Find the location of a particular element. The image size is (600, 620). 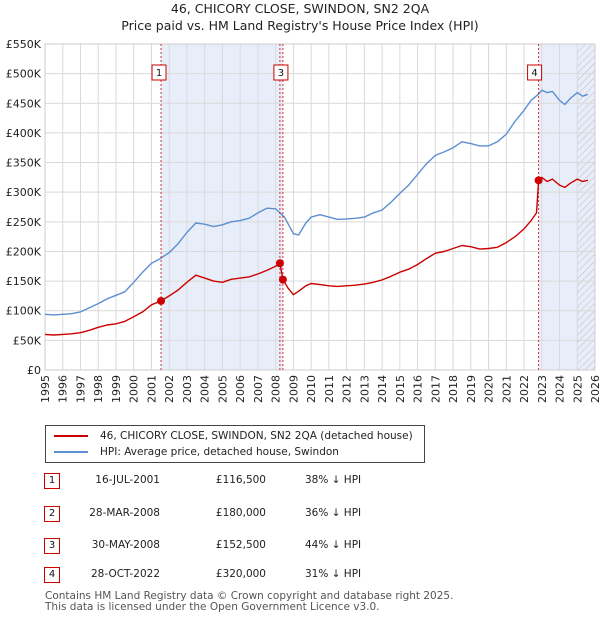

x-tick-label: 1998 is located at coordinates (98, 389).